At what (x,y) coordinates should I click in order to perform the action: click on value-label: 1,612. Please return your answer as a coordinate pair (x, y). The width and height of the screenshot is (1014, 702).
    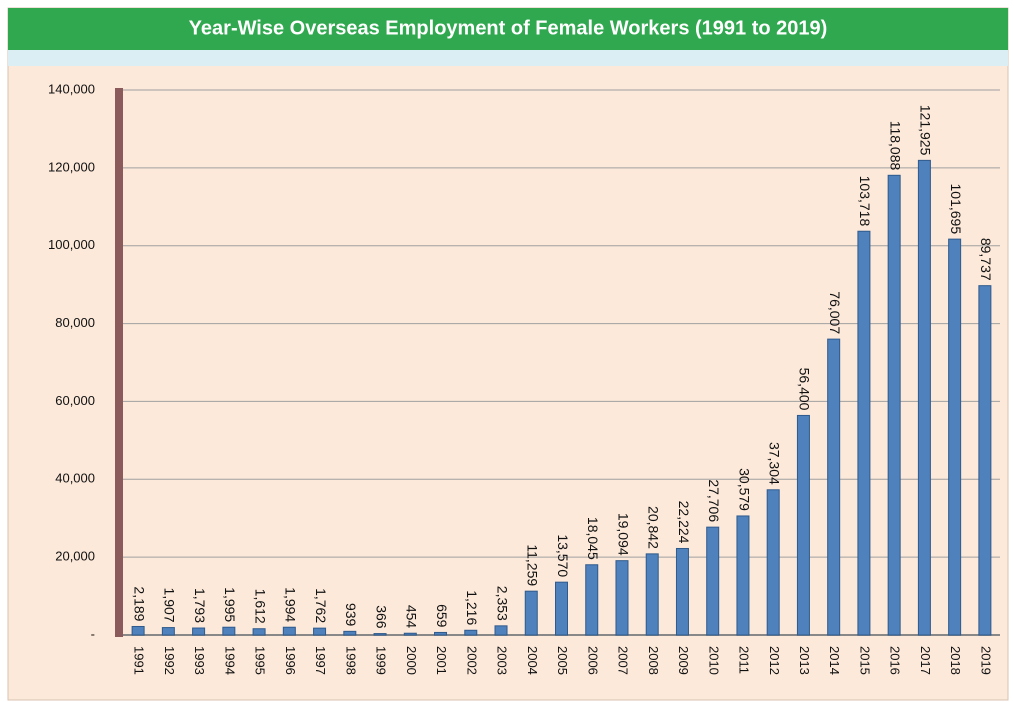
    Looking at the image, I should click on (260, 606).